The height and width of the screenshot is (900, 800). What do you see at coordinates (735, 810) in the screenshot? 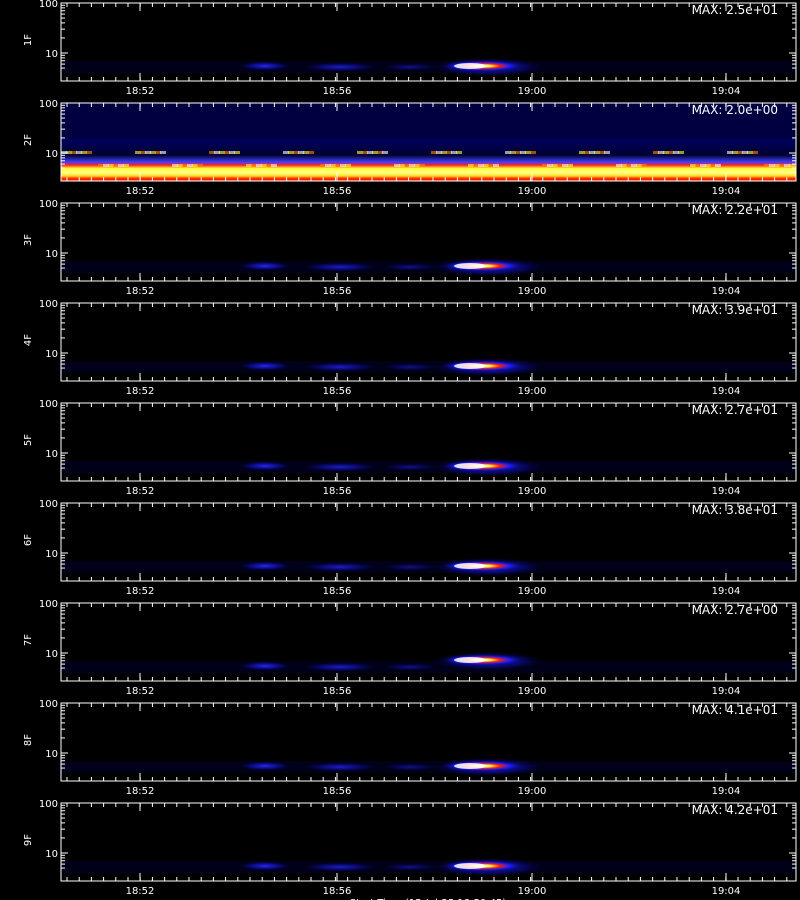
I see `max-label: MAX: 4.2e+01` at bounding box center [735, 810].